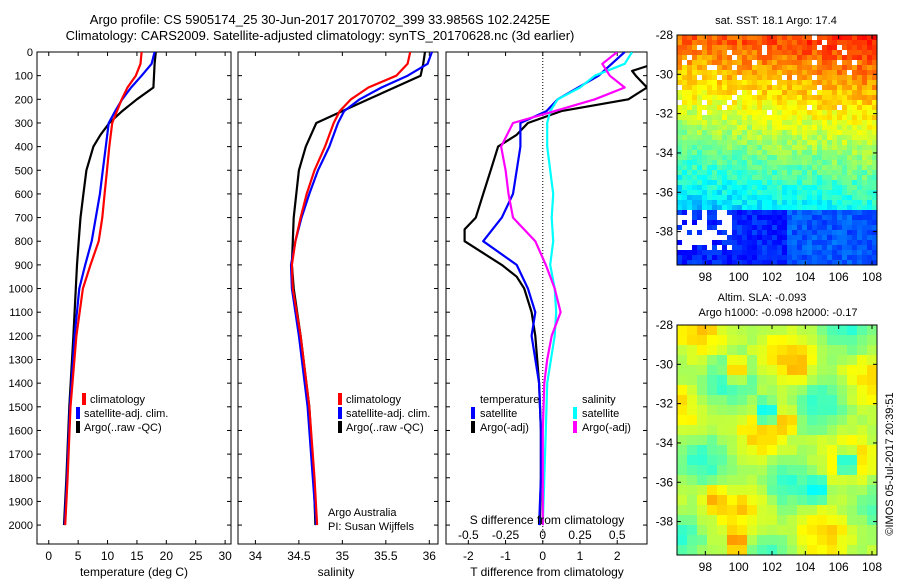  I want to click on y-tick-label: 300, so click(24, 124).